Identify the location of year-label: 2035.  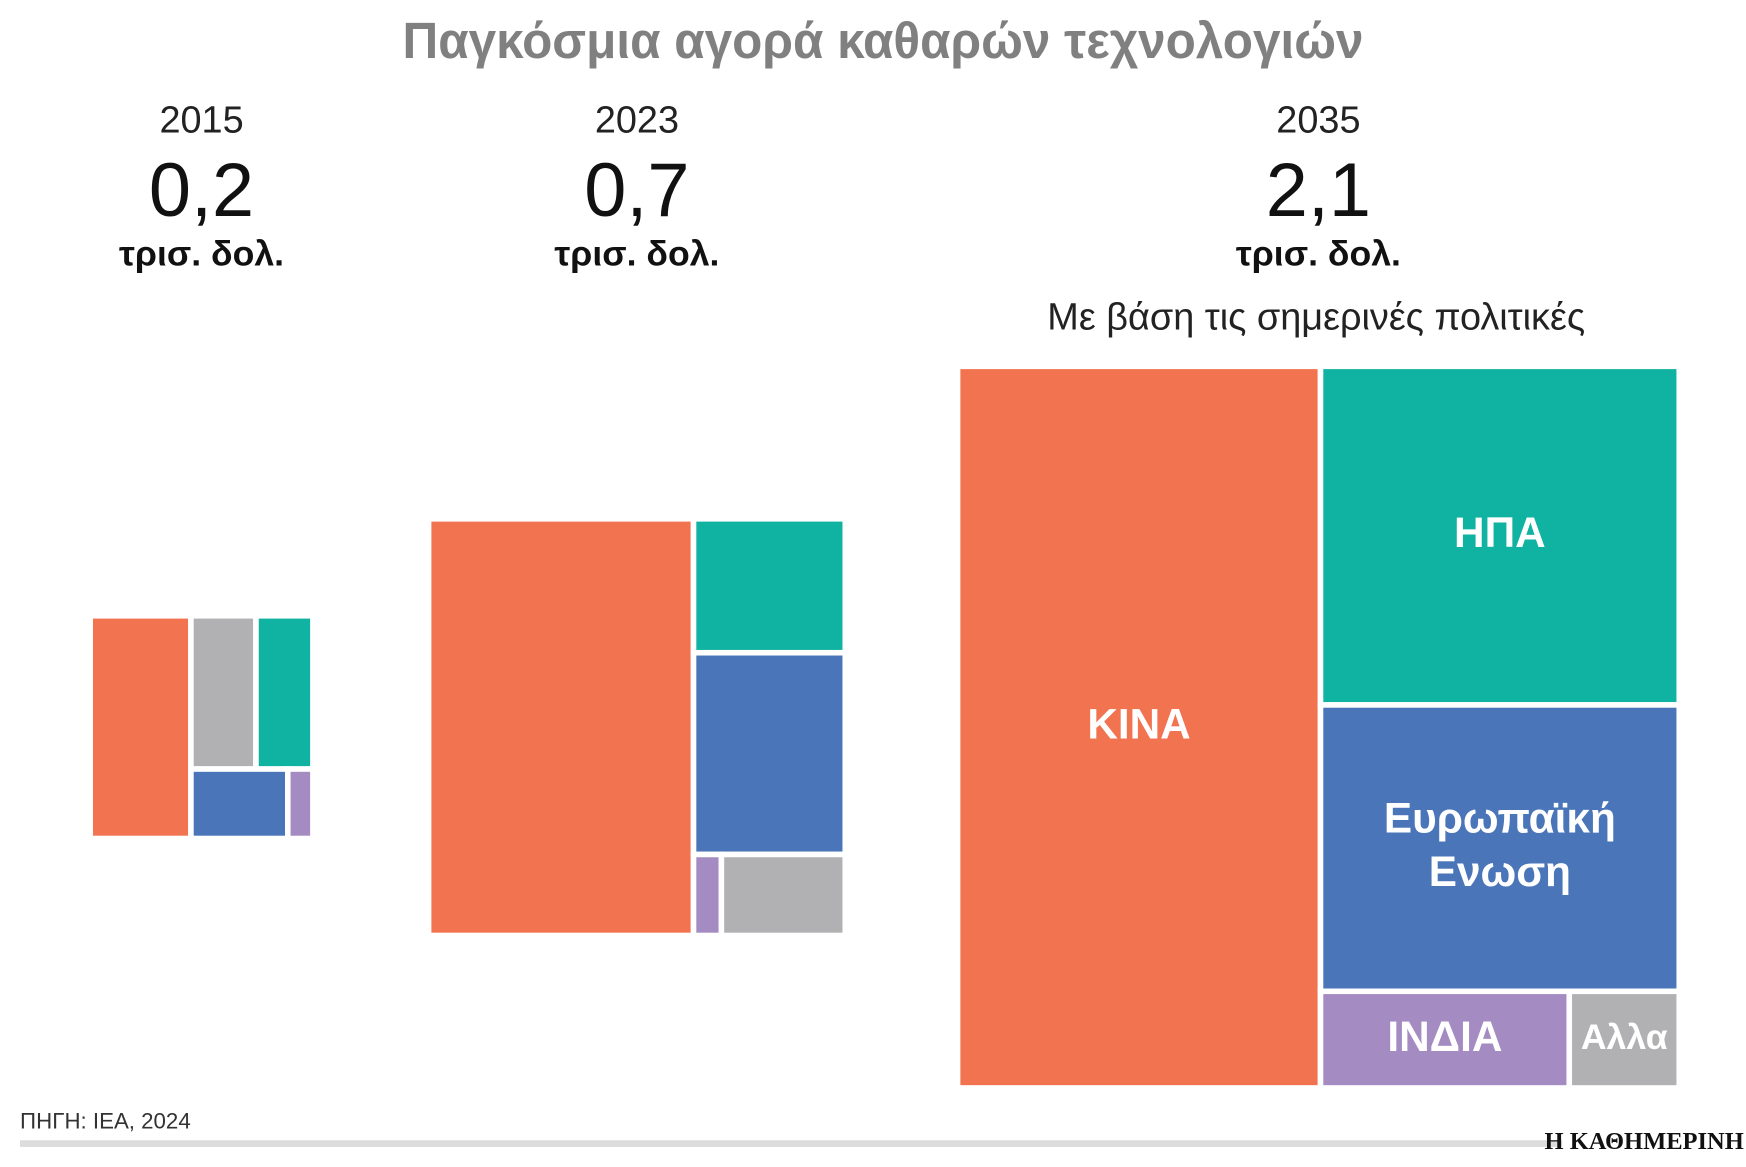
(1318, 121).